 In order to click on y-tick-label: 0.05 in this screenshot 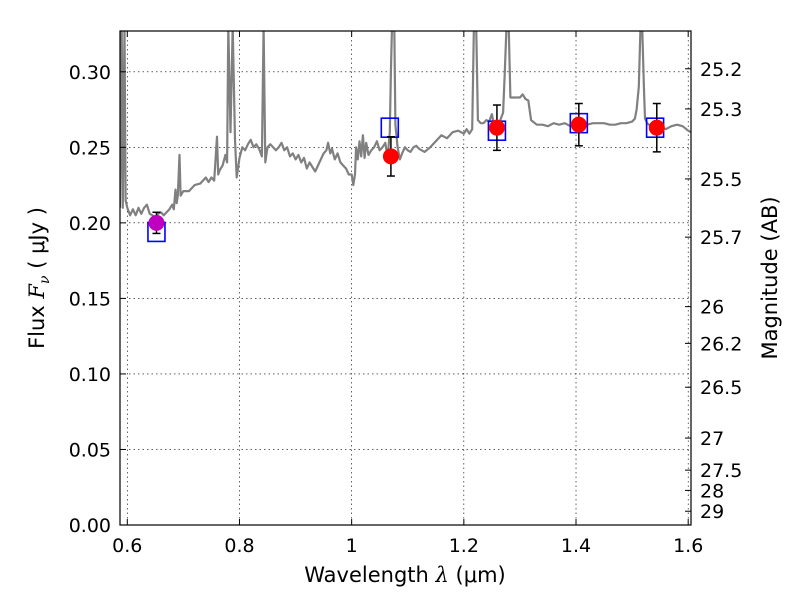, I will do `click(90, 450)`.